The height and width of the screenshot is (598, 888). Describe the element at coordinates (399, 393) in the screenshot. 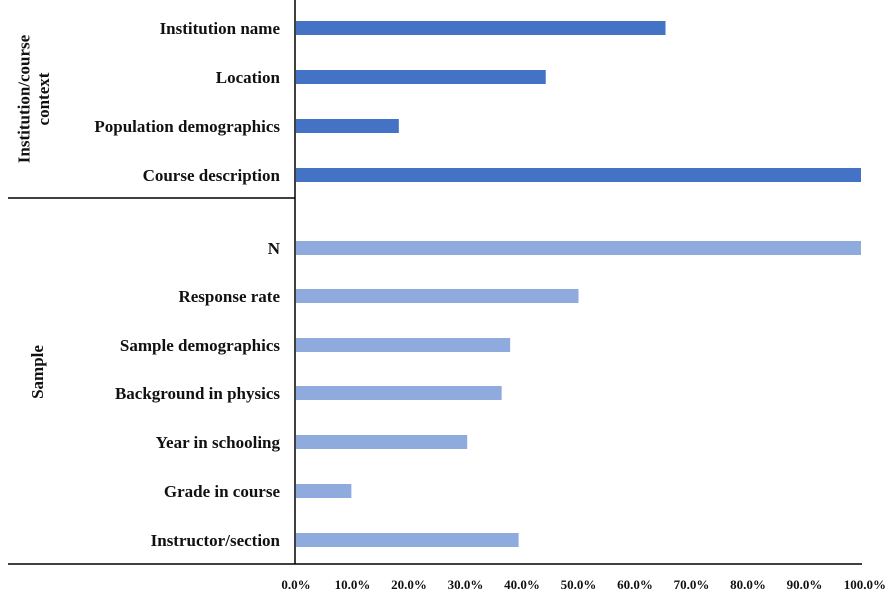

I see `bar-background-in-physics` at that location.